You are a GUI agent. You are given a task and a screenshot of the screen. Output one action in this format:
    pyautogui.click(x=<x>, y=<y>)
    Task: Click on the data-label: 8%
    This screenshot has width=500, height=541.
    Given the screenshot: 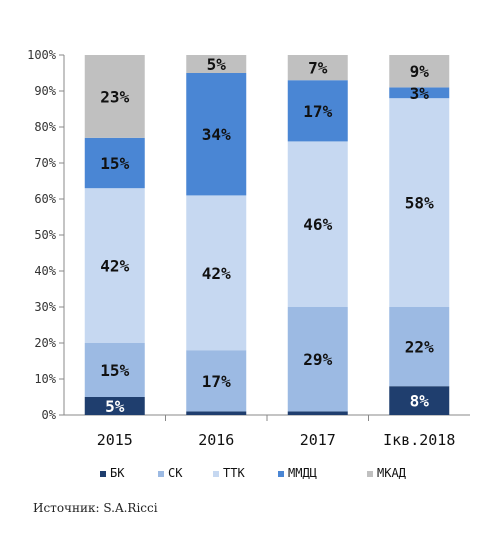 What is the action you would take?
    pyautogui.click(x=420, y=401)
    